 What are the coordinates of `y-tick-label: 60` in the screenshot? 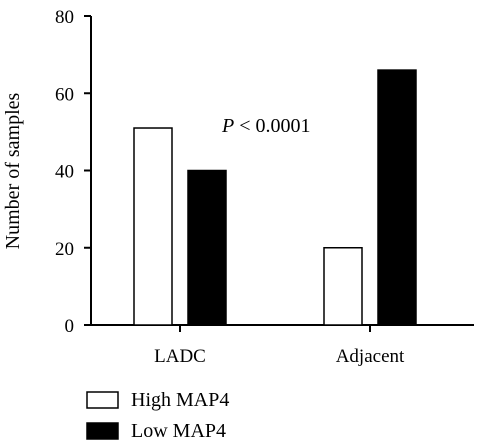 It's located at (64, 94).